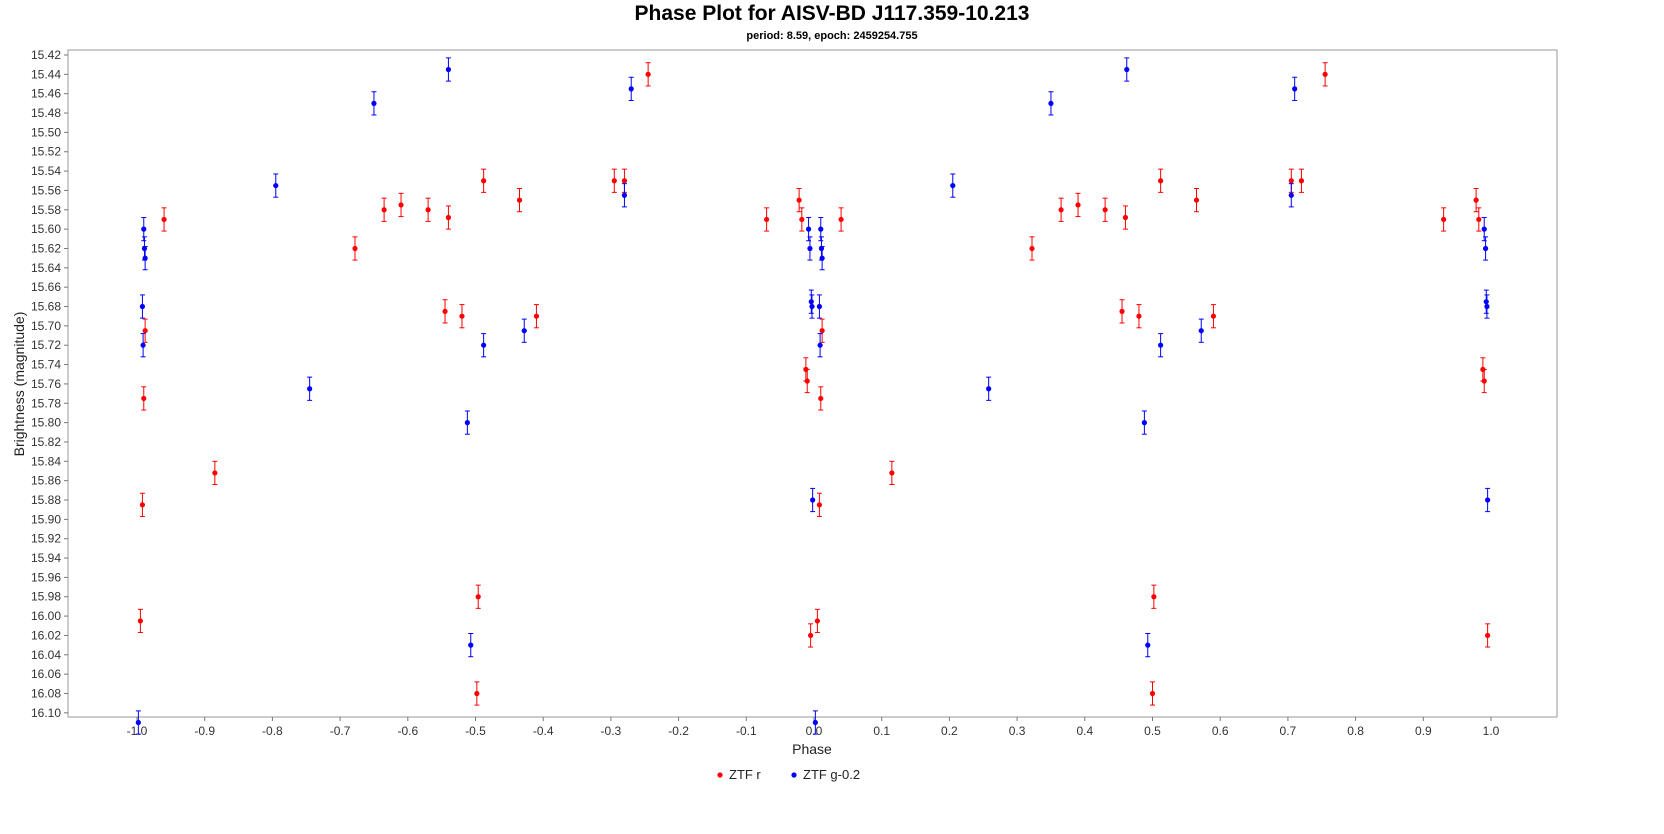  Describe the element at coordinates (46, 713) in the screenshot. I see `y-tick-label: 16.10` at that location.